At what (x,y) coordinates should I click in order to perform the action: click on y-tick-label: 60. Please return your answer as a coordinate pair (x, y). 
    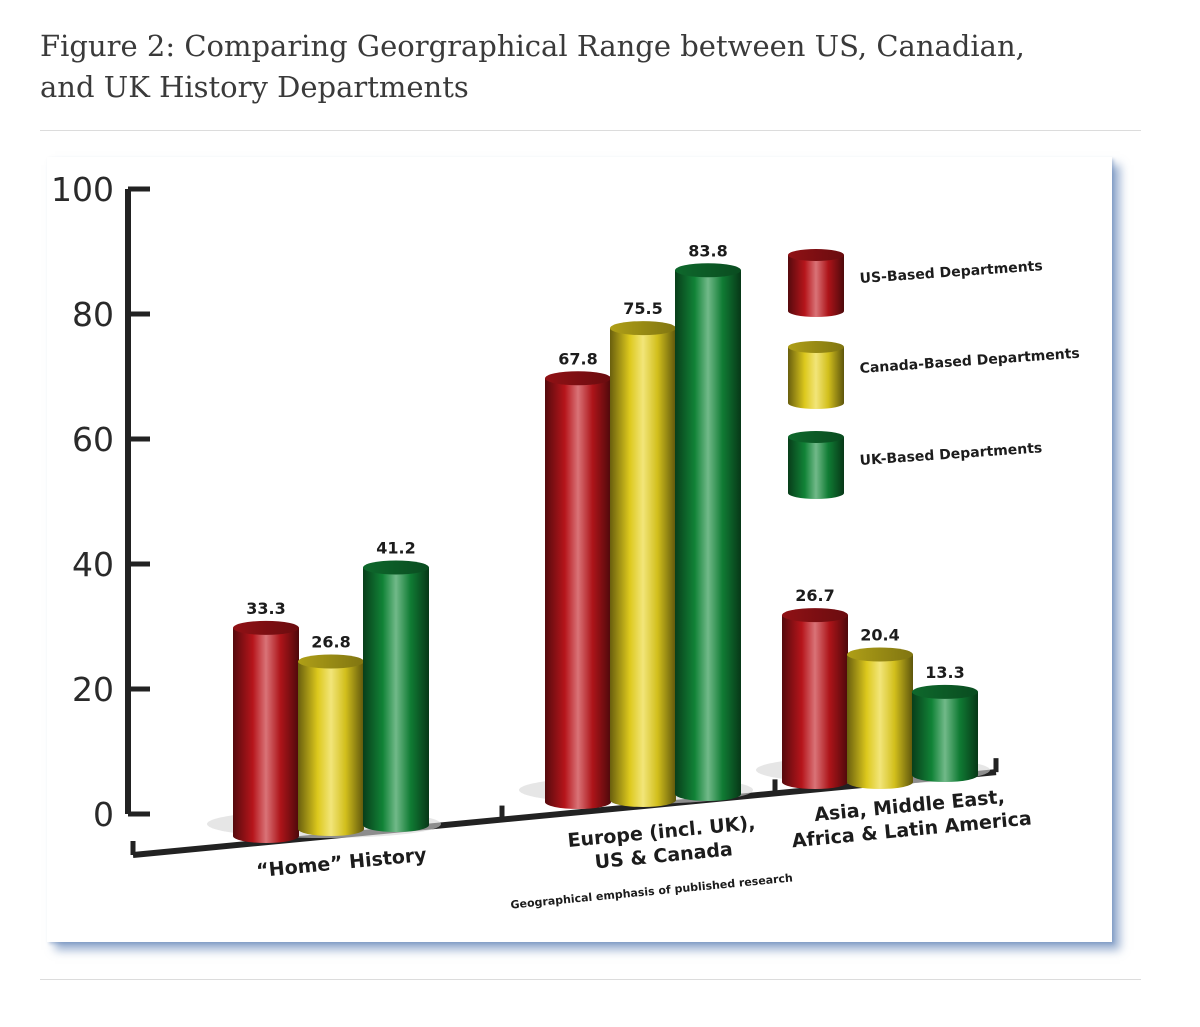
    Looking at the image, I should click on (93, 439).